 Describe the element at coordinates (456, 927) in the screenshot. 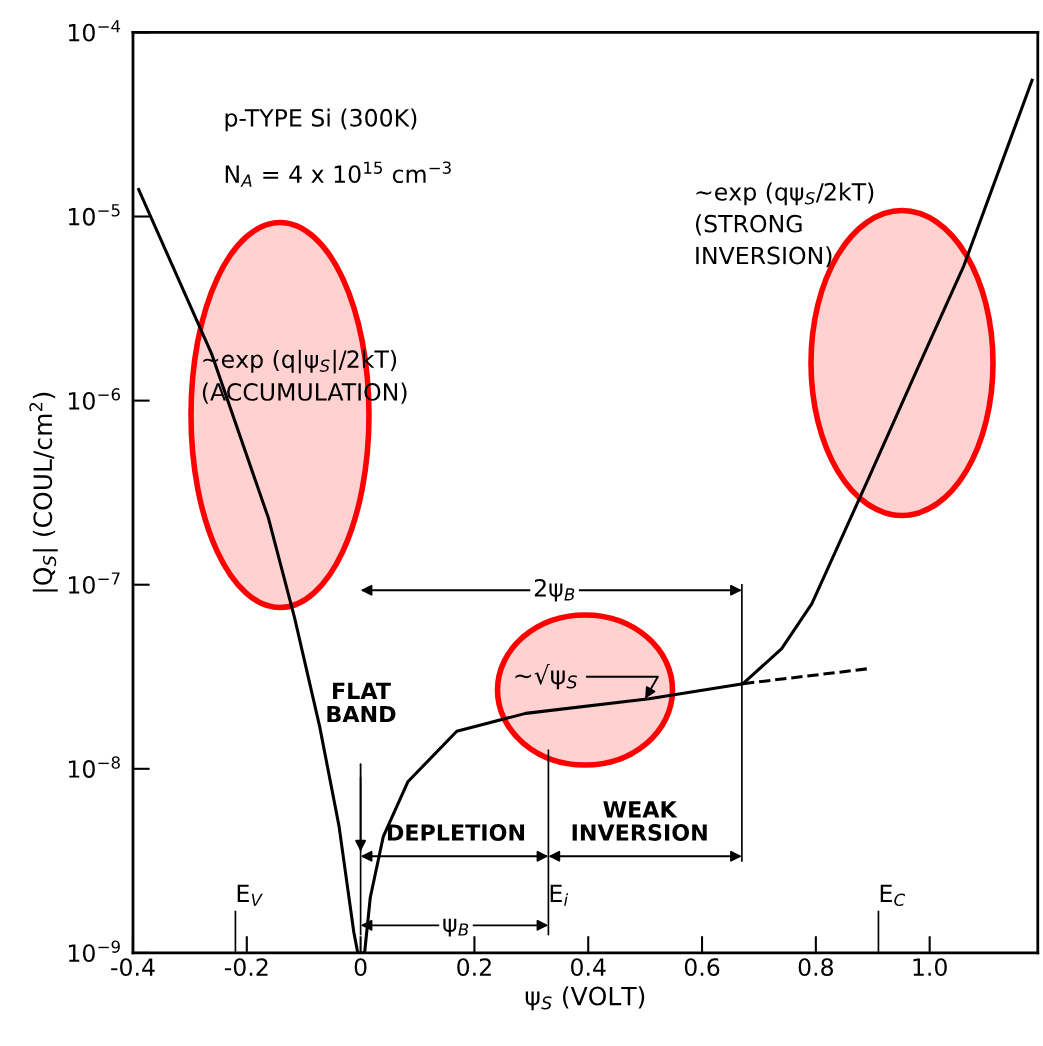

I see `annotation: ψ$_{B}$` at that location.